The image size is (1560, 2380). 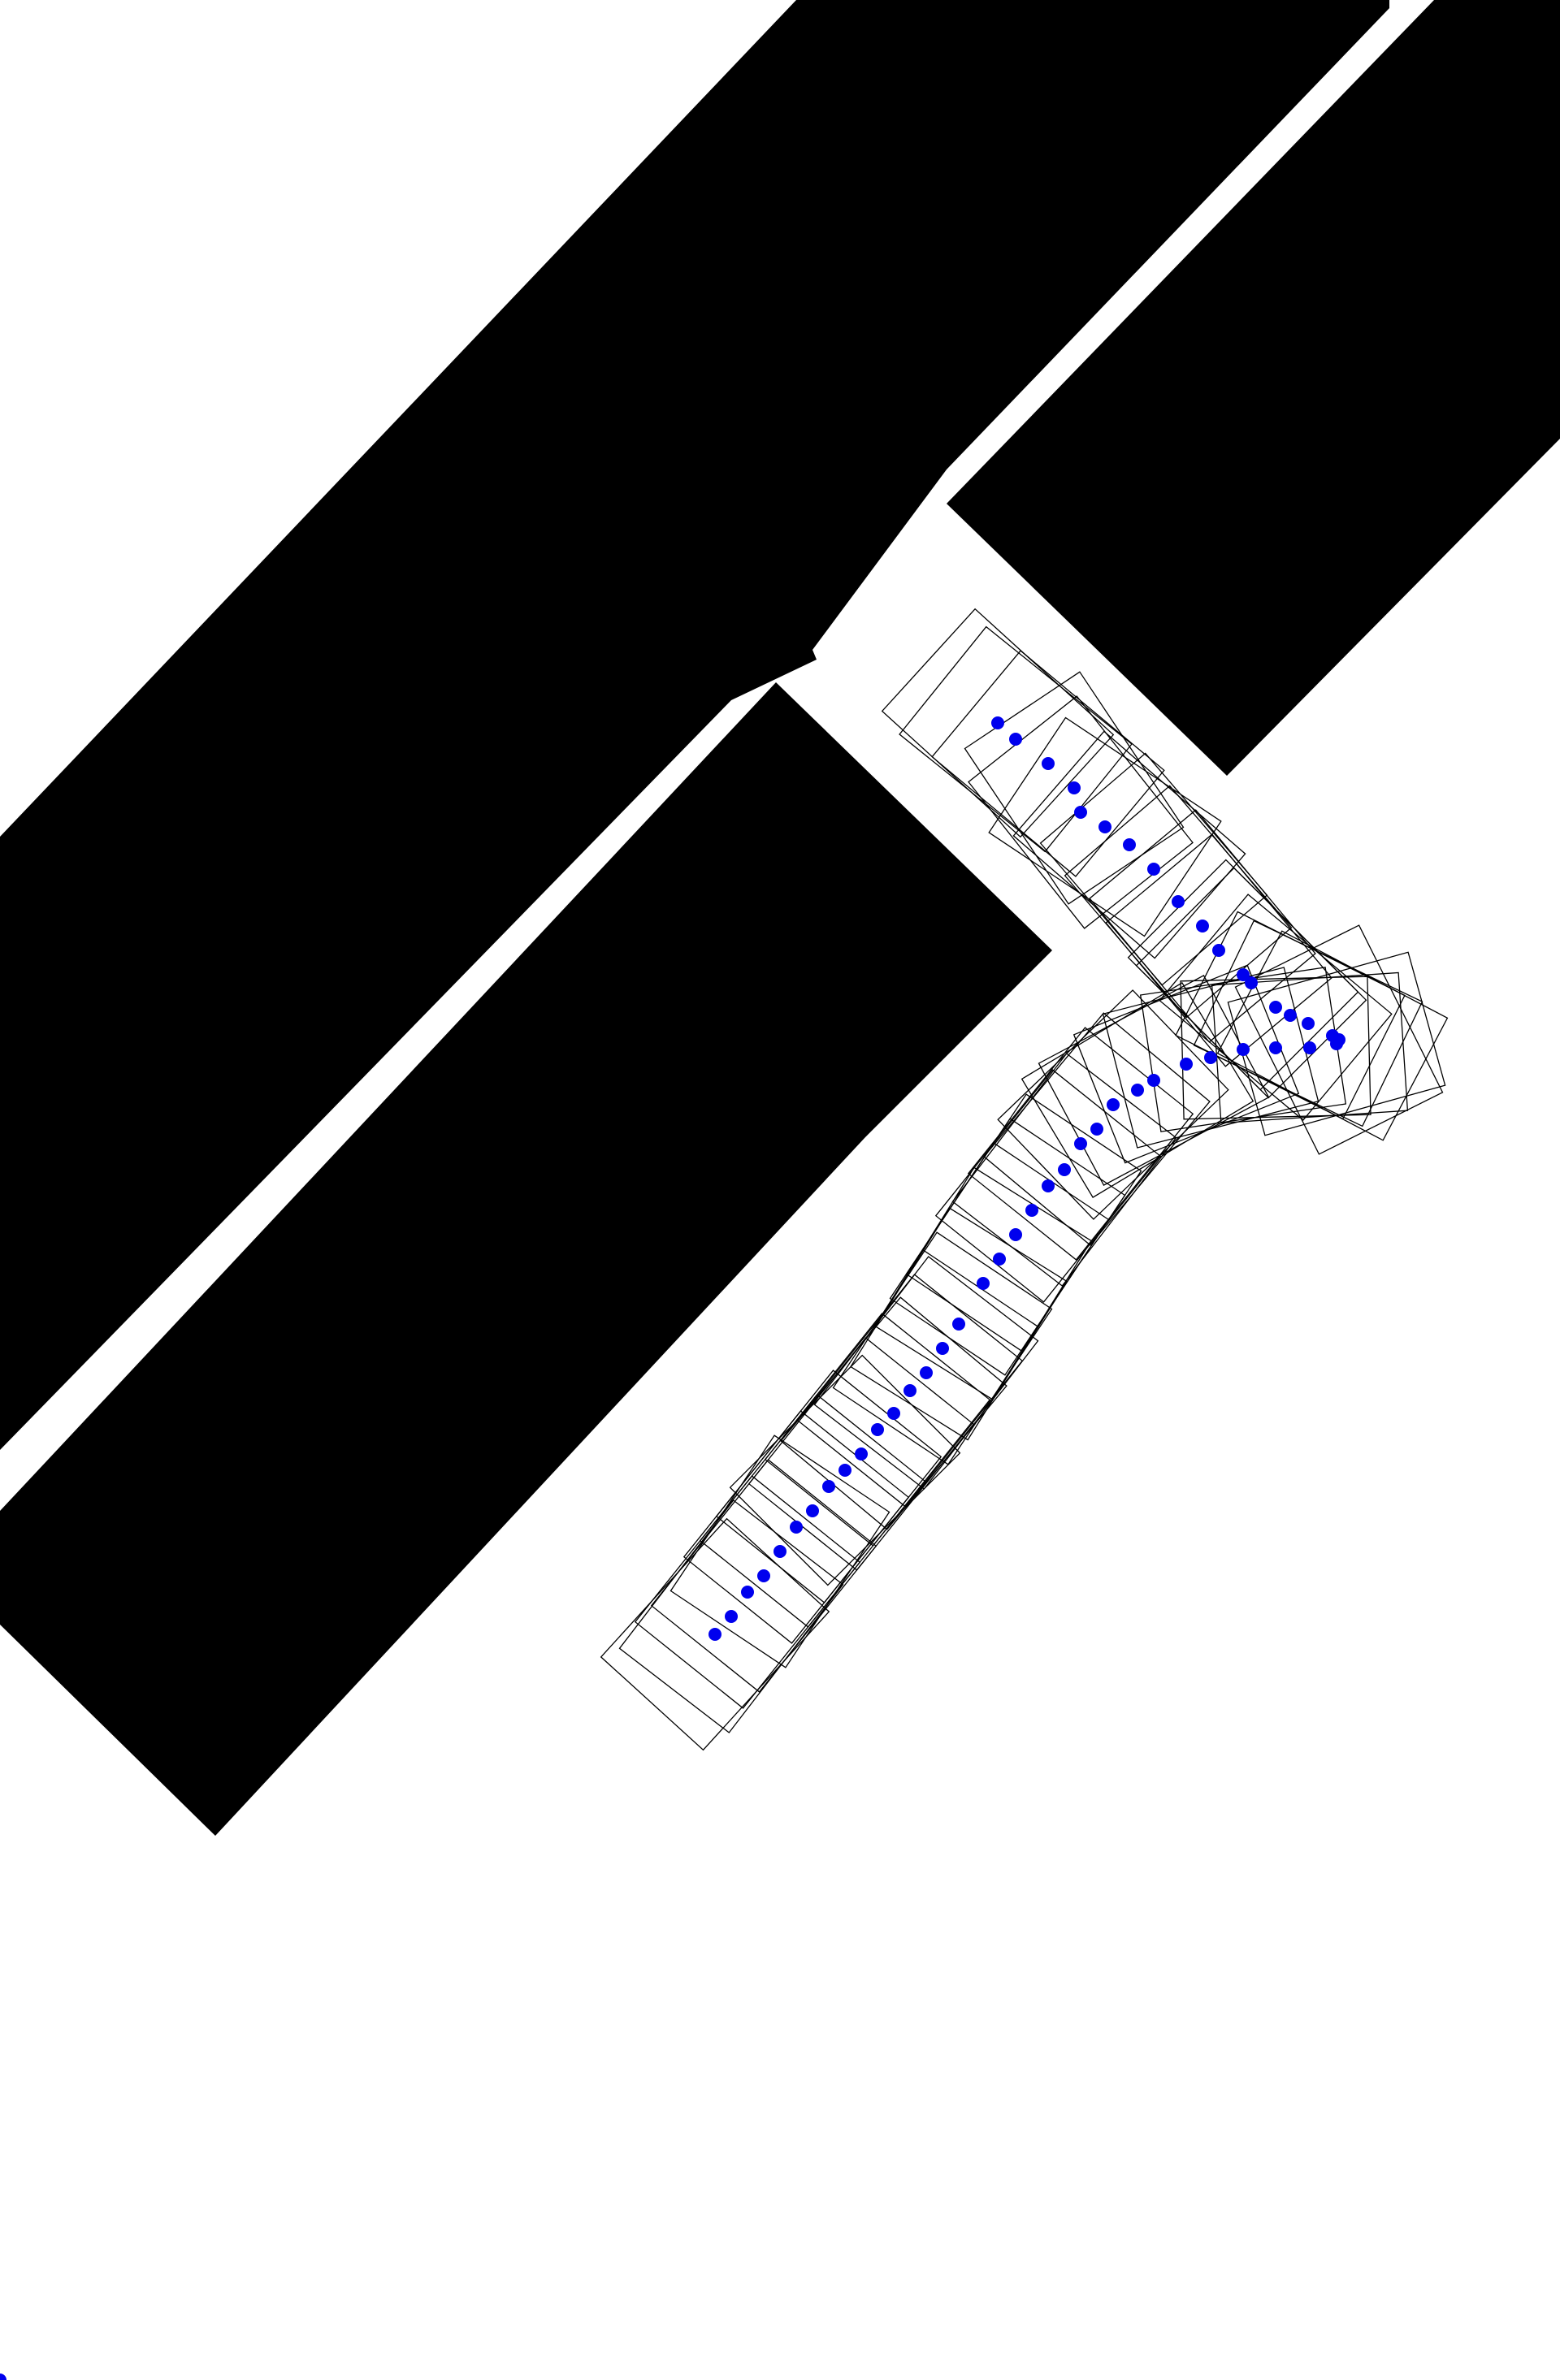 What do you see at coordinates (3, 2377) in the screenshot?
I see `origin-marker` at bounding box center [3, 2377].